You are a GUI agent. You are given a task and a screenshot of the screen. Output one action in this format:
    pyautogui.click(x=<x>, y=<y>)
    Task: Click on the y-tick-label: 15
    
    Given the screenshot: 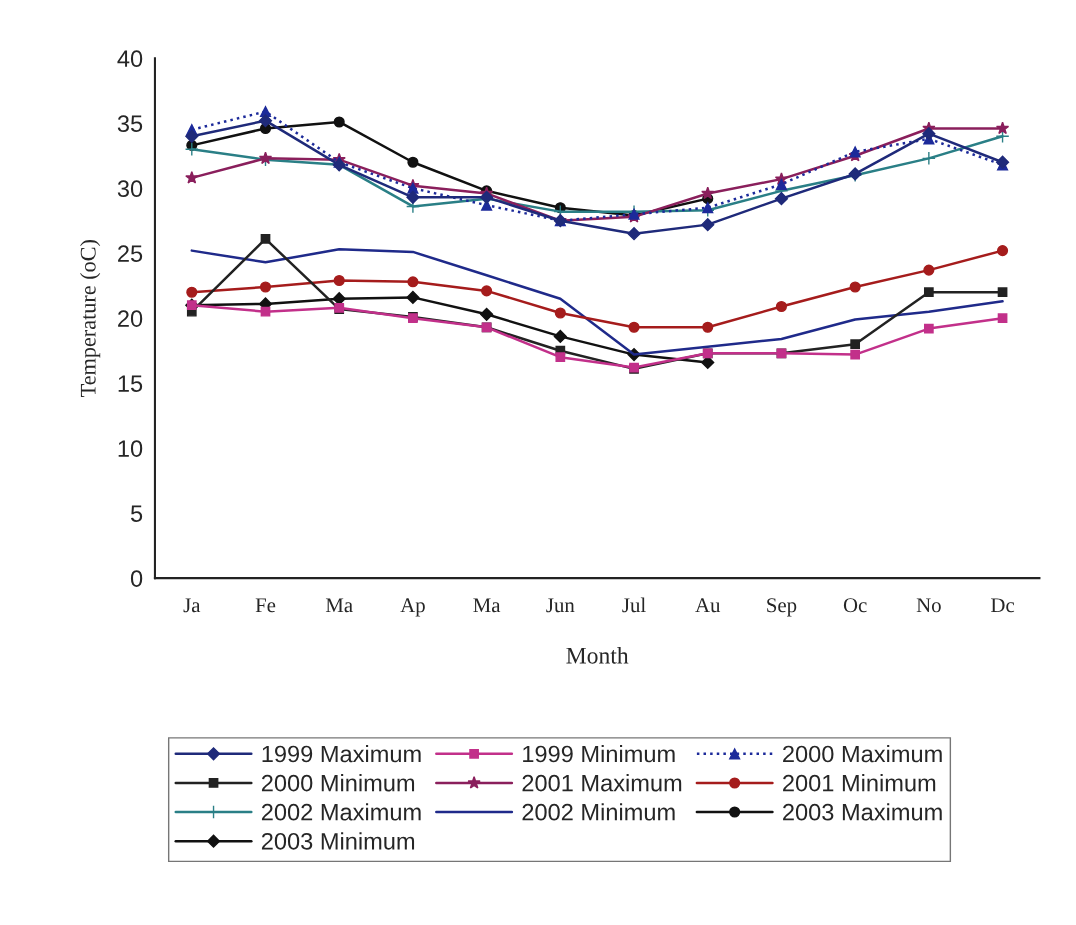 What is the action you would take?
    pyautogui.click(x=130, y=383)
    